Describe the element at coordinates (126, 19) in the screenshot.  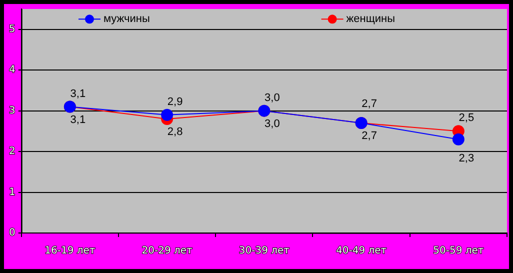
I see `legend-label: мужчины` at that location.